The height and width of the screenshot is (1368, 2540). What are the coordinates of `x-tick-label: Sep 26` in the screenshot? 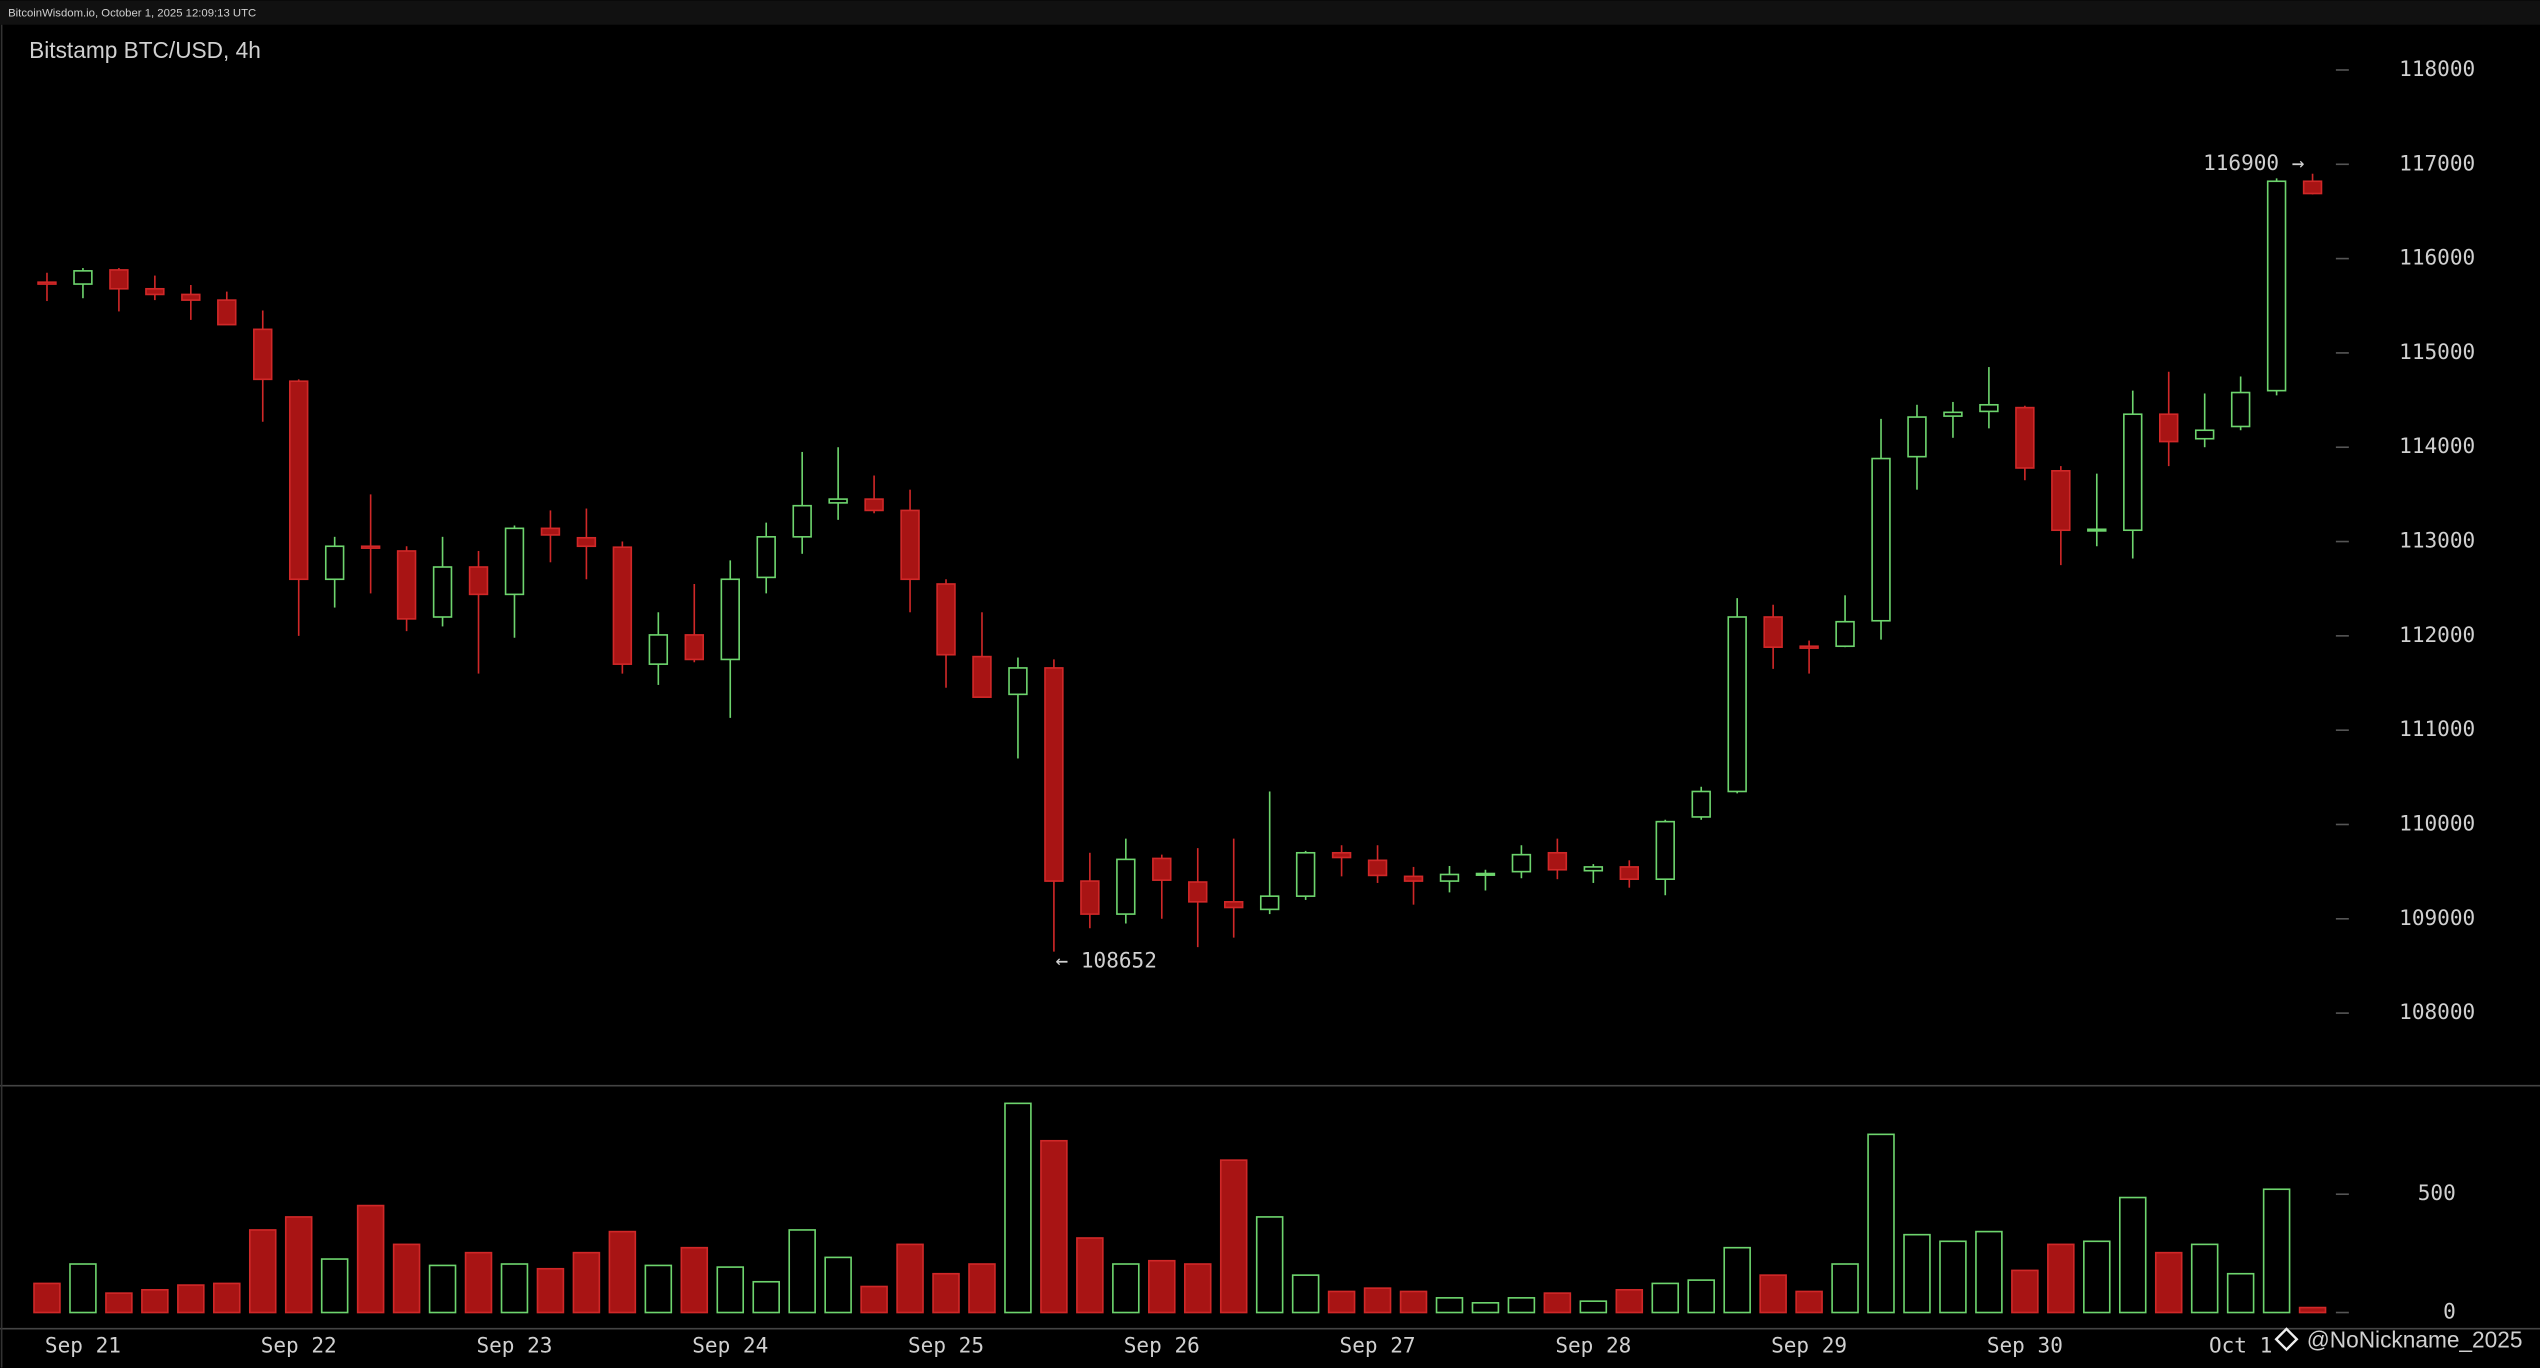 It's located at (1162, 1345).